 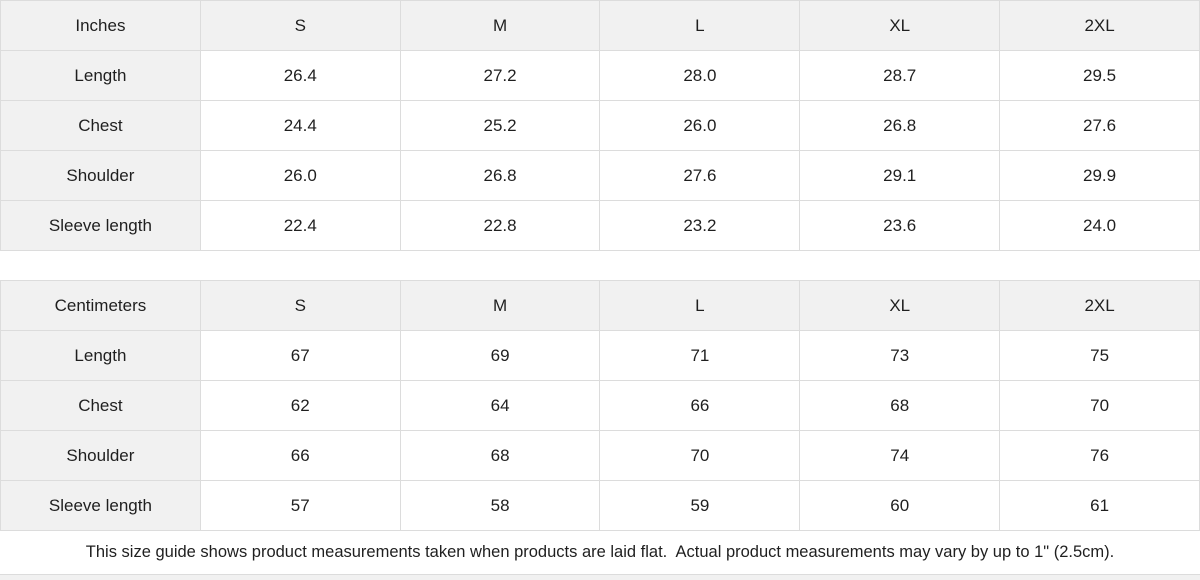 I want to click on table-row: Chest 24.4 25.2 26.0 26.8 27.6, so click(x=600, y=125).